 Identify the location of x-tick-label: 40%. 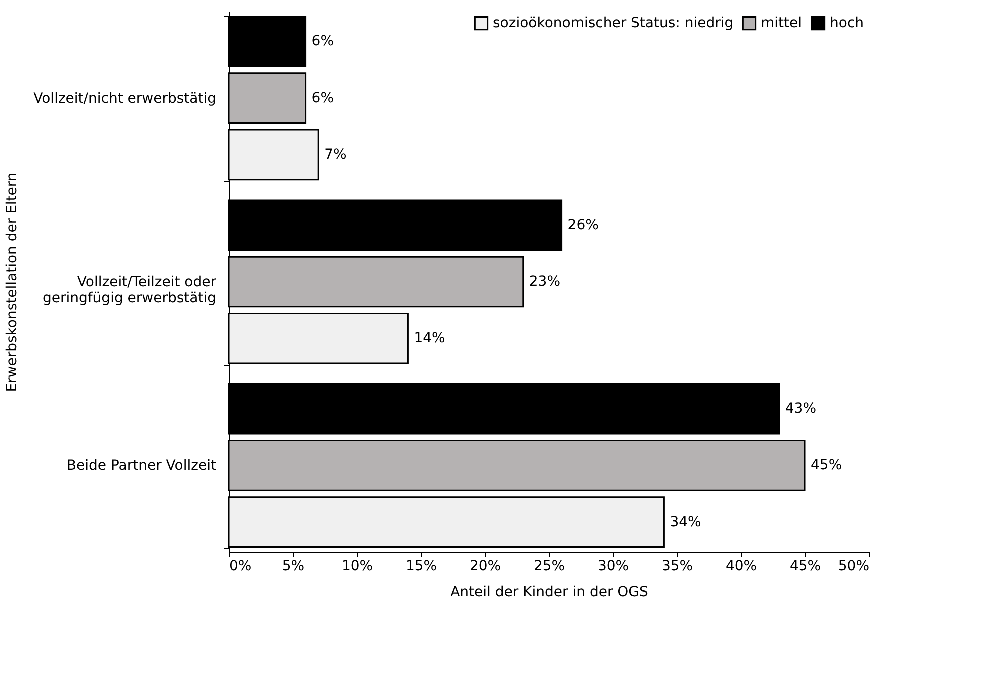
(742, 566).